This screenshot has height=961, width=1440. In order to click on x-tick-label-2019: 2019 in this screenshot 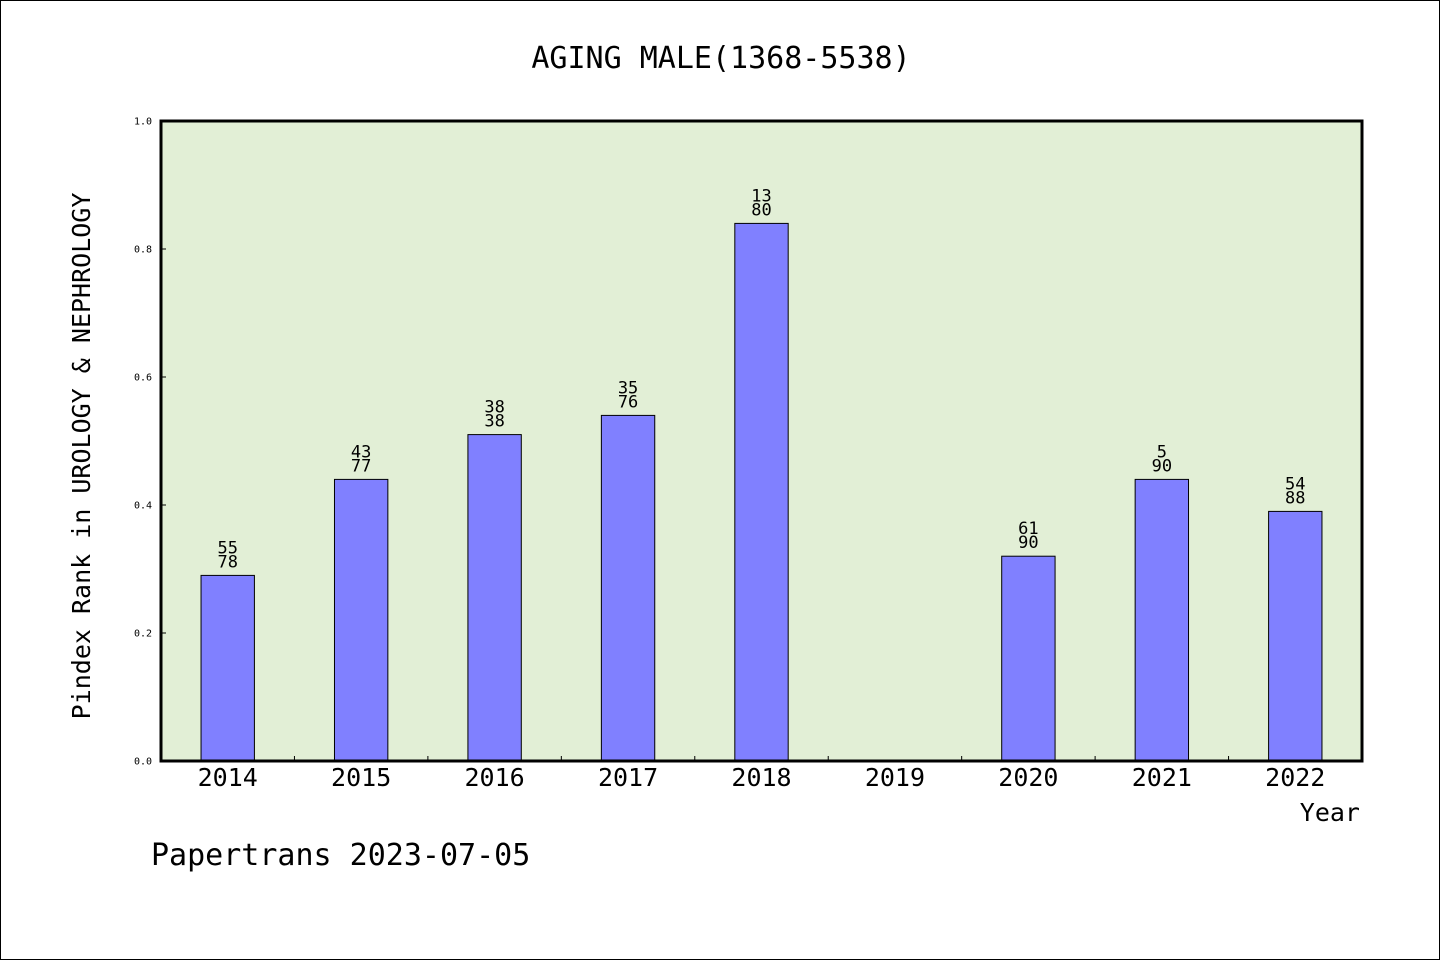, I will do `click(895, 777)`.